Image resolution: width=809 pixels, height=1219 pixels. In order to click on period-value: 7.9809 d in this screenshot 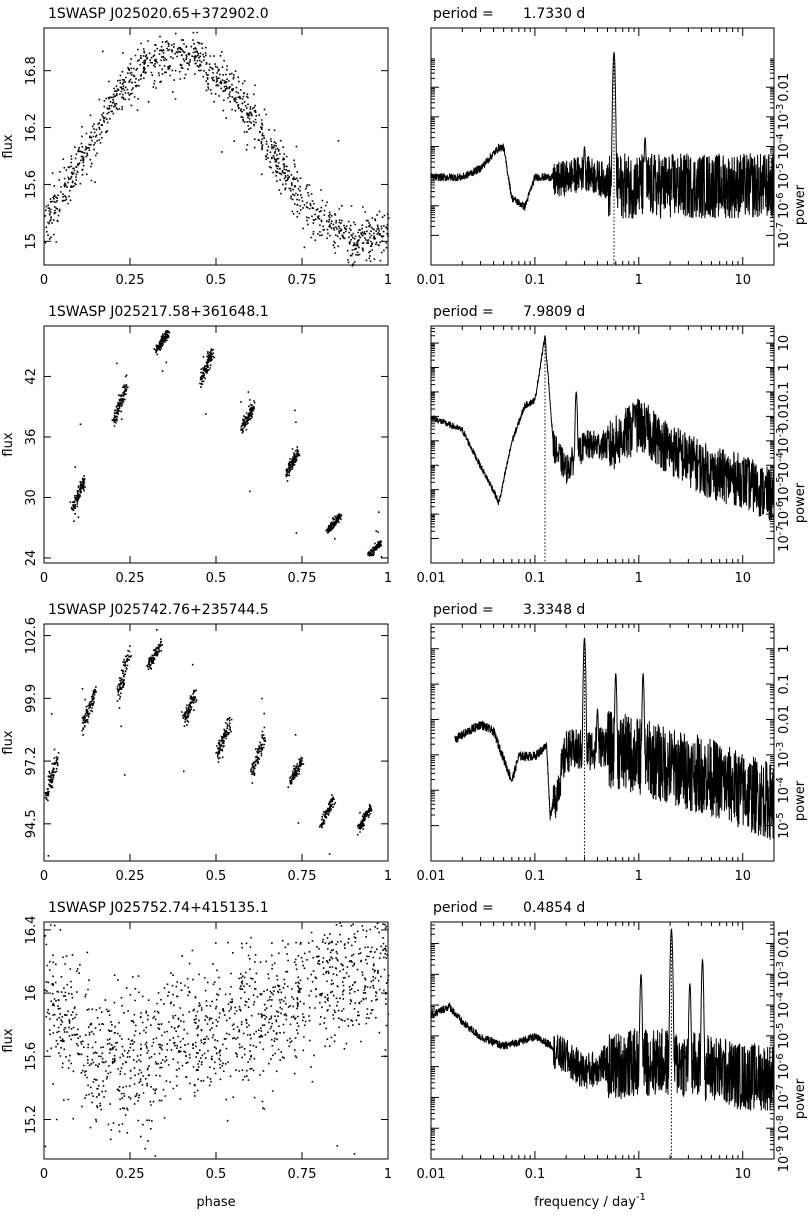, I will do `click(554, 312)`.